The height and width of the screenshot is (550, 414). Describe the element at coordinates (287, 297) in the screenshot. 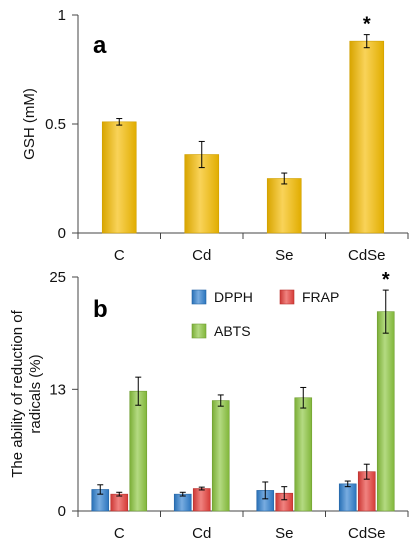

I see `legend-swatch-frap` at that location.